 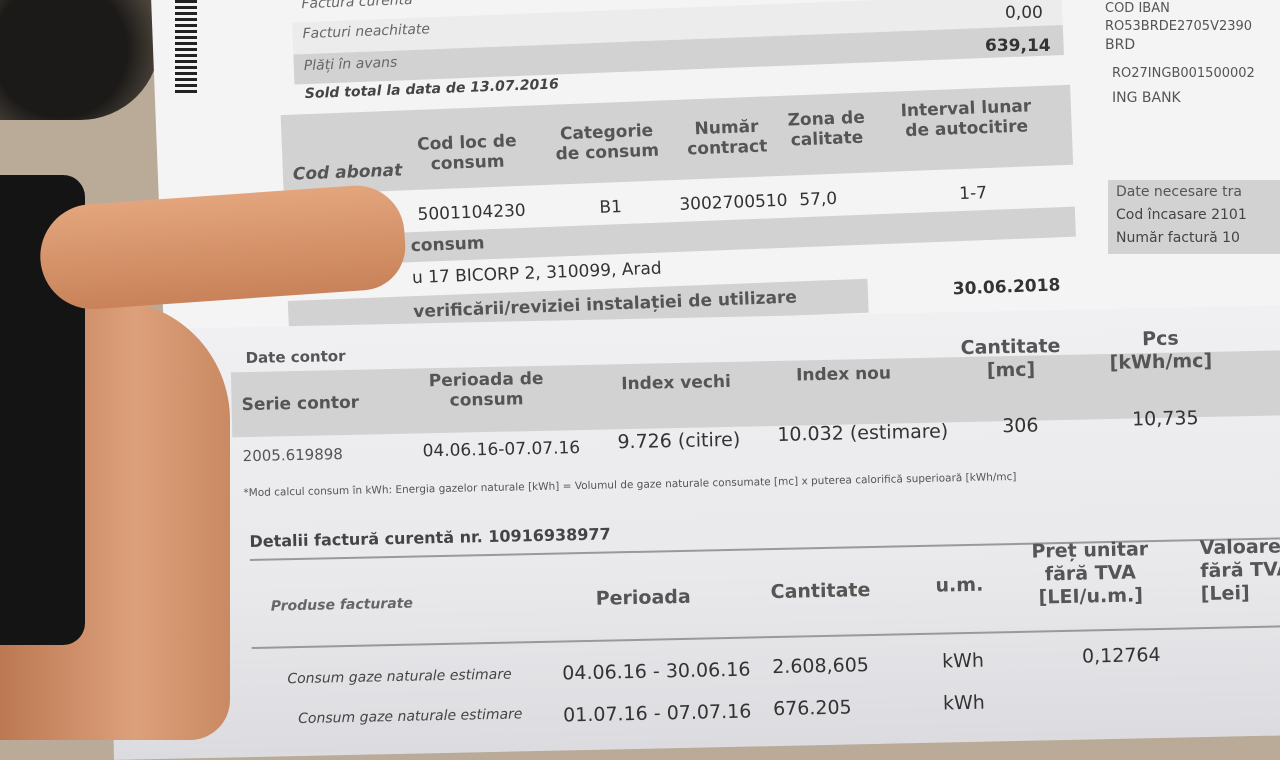 I want to click on col-header: Categorie de consum, so click(x=607, y=142).